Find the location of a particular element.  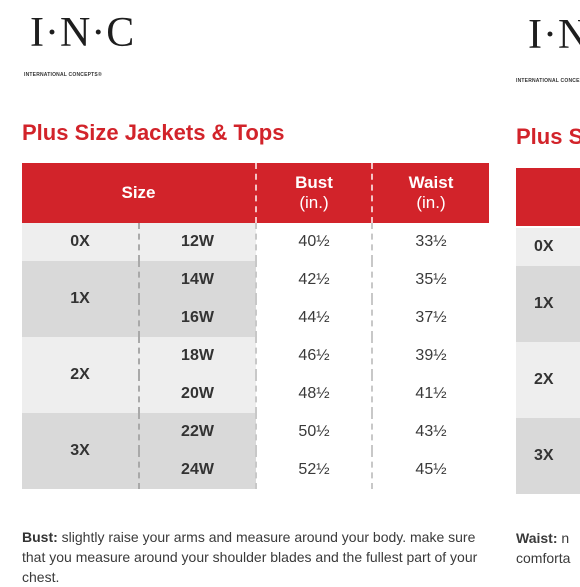

waist-cell: 43½ is located at coordinates (430, 432).